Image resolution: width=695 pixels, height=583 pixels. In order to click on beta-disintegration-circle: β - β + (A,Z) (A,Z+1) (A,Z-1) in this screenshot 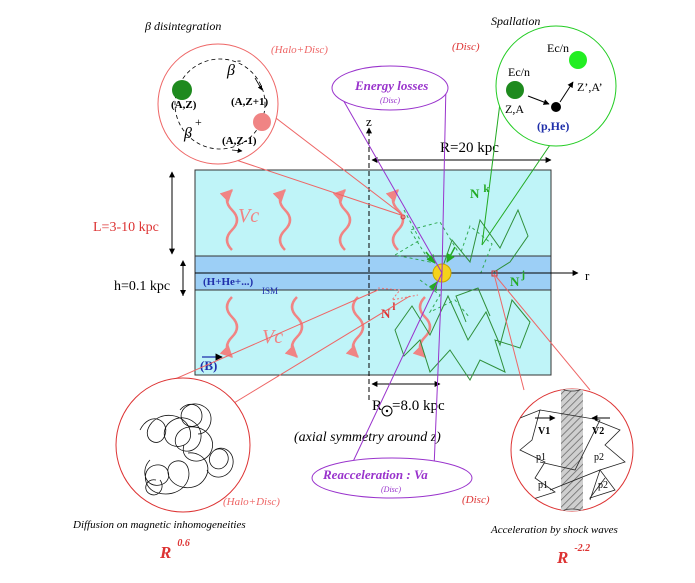, I will do `click(218, 104)`.